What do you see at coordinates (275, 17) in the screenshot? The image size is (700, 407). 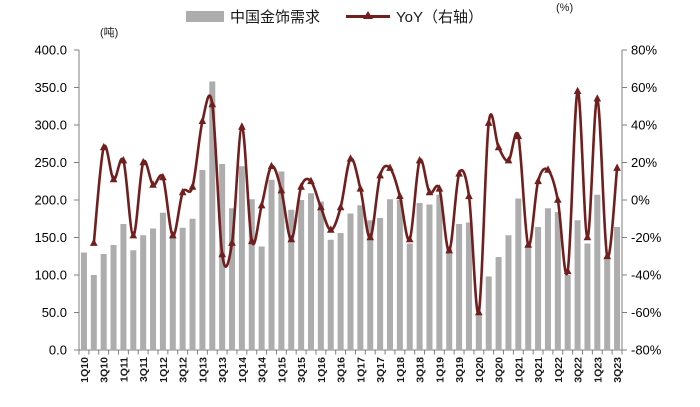 I see `legend-bars-label: 中国金饰需求` at bounding box center [275, 17].